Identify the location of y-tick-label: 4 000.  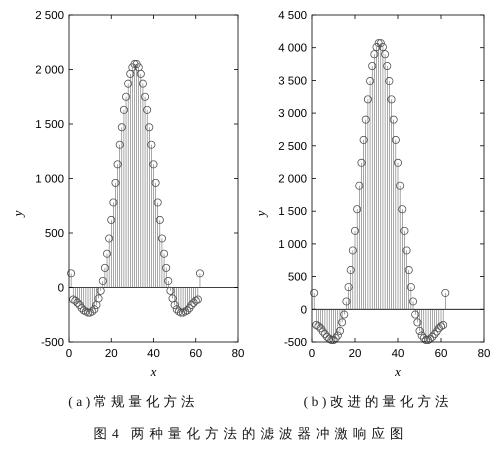
(292, 48).